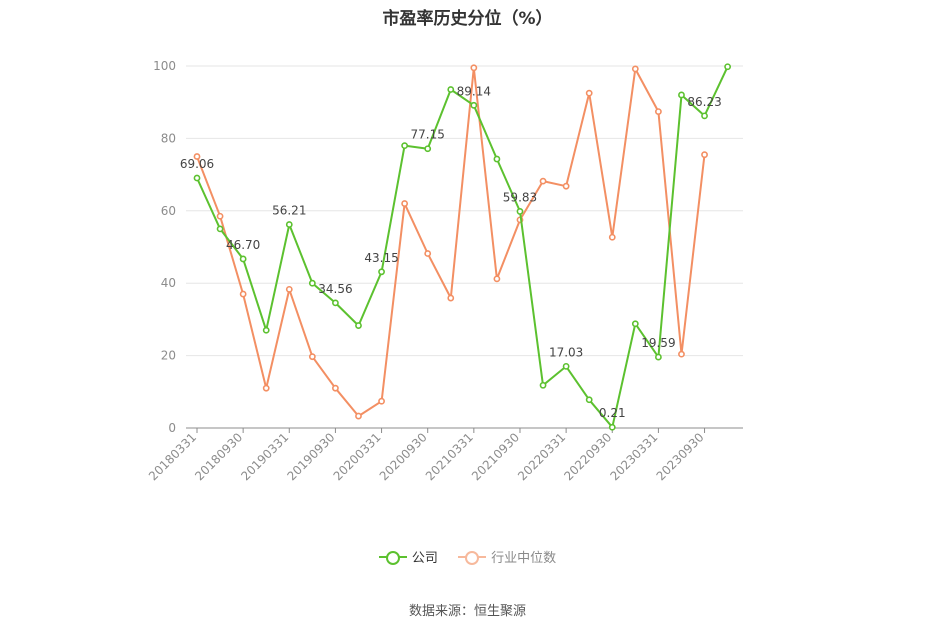 This screenshot has height=632, width=935. I want to click on data-label: 89.14, so click(474, 91).